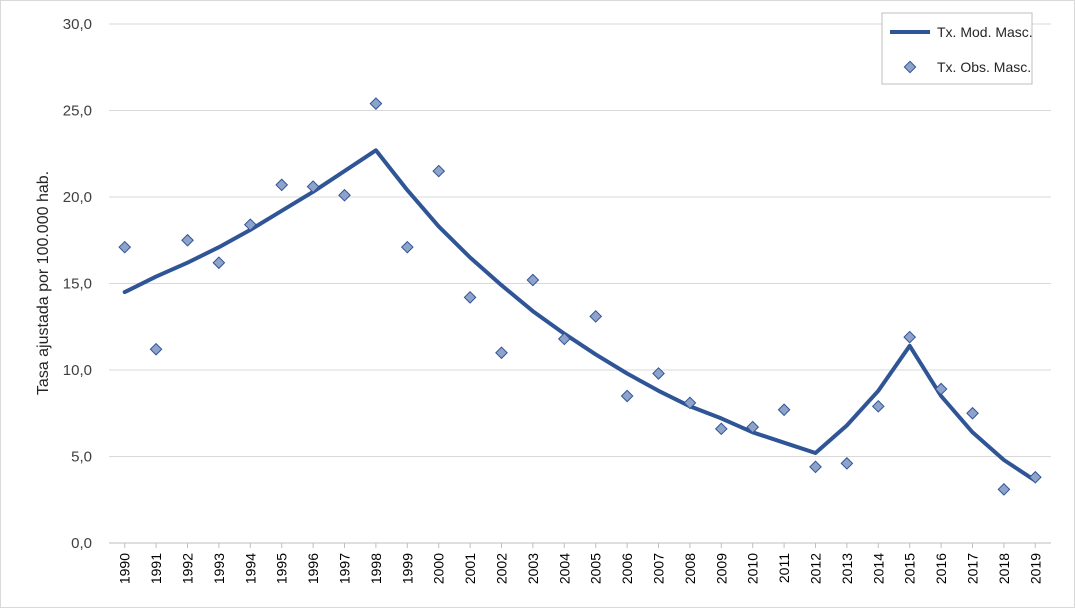  Describe the element at coordinates (1004, 568) in the screenshot. I see `x-tick-label: 2018` at that location.